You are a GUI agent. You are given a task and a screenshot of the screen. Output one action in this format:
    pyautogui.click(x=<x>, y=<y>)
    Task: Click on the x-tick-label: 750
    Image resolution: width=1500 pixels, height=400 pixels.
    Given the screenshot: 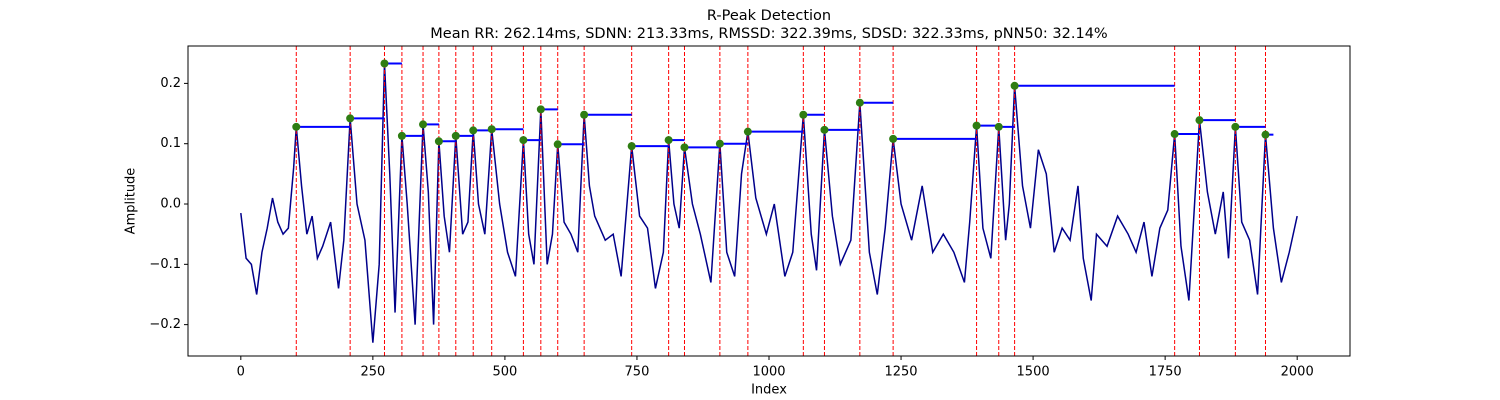 What is the action you would take?
    pyautogui.click(x=637, y=372)
    